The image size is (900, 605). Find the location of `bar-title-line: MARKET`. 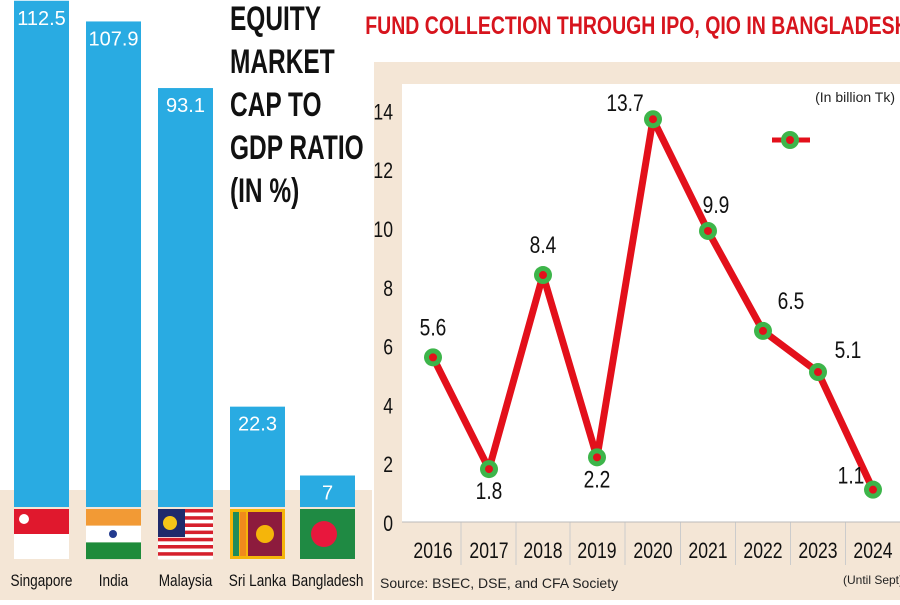

bar-title-line: MARKET is located at coordinates (282, 62).